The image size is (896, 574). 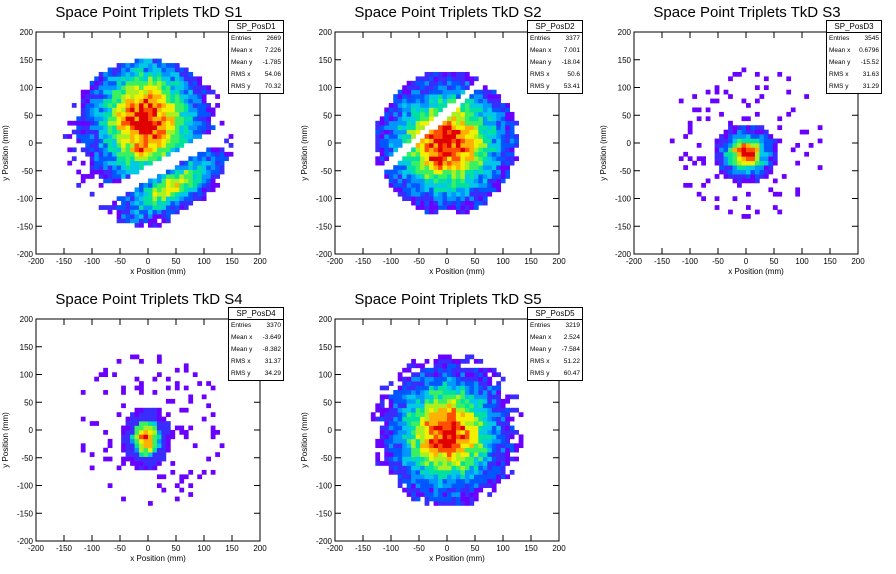 I want to click on chart-title: Space Point Triplets TkD S5, so click(x=448, y=299).